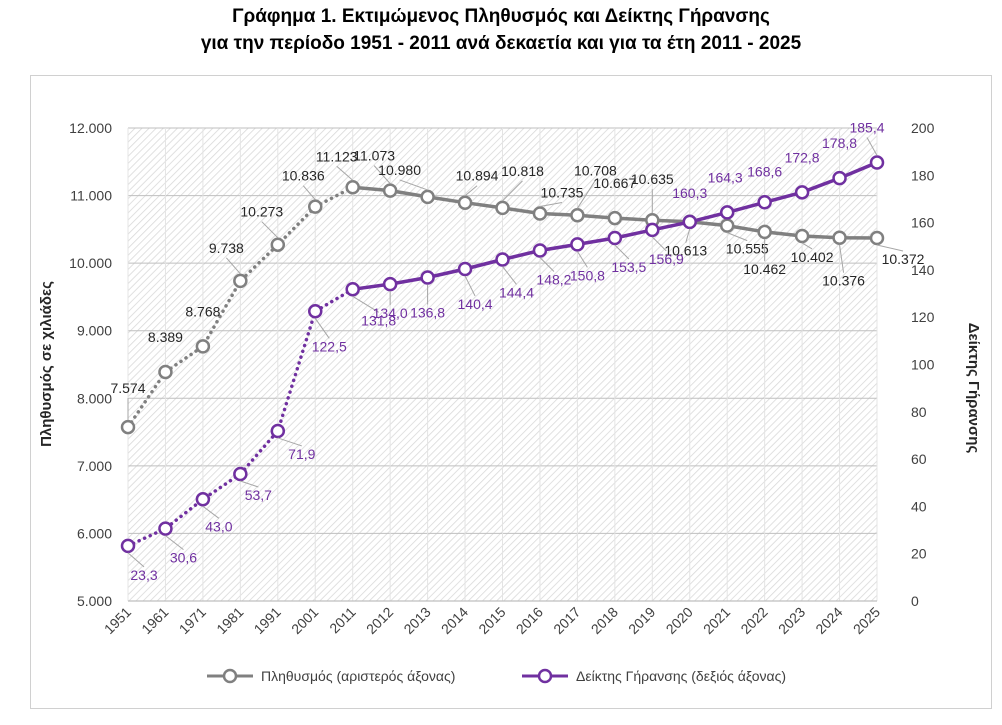 The width and height of the screenshot is (1002, 725). What do you see at coordinates (919, 506) in the screenshot?
I see `y-right-tick-label: 40` at bounding box center [919, 506].